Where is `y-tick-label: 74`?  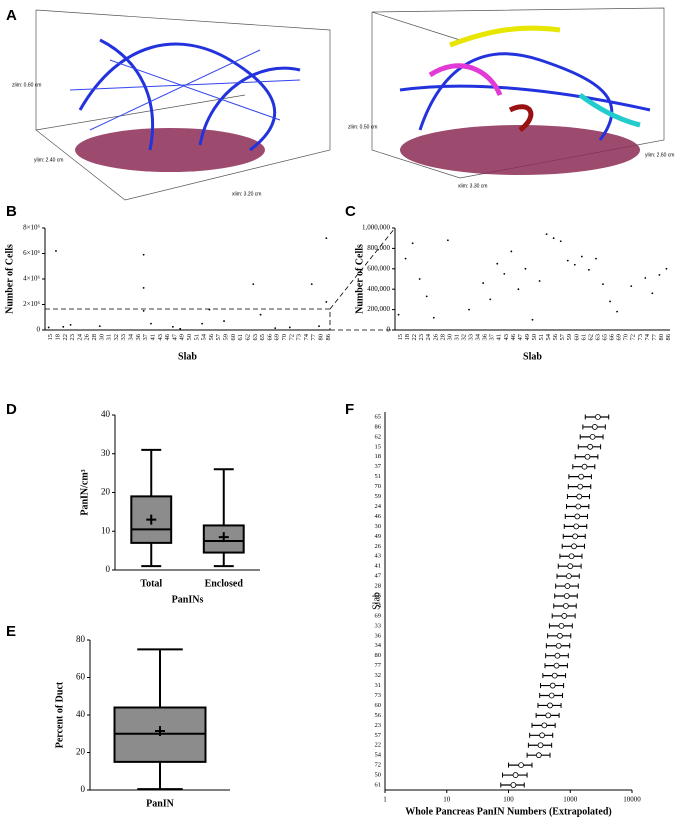 y-tick-label: 74 is located at coordinates (378, 605).